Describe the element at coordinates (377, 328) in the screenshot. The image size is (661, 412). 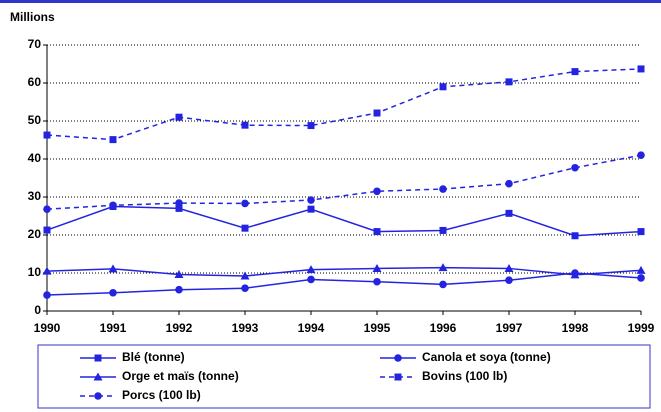
I see `x-tick-label: 1995` at that location.